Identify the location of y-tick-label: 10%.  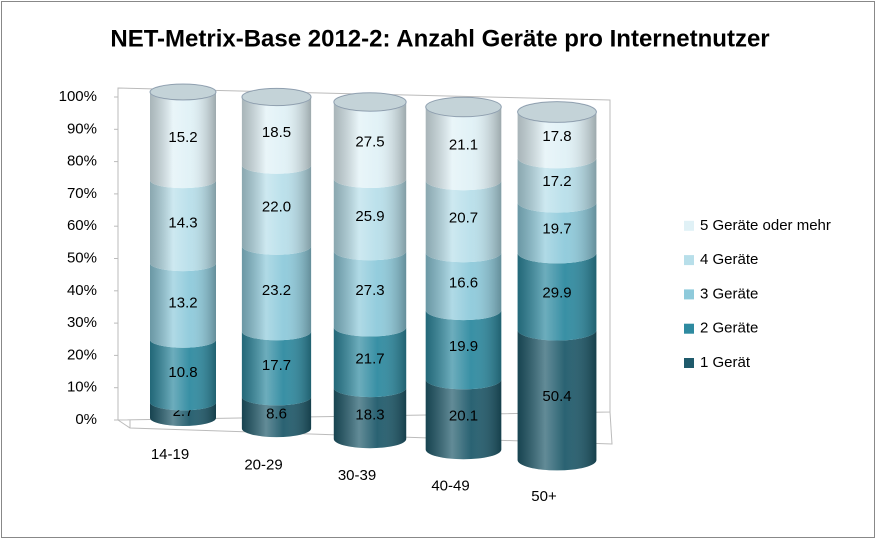
(82, 387).